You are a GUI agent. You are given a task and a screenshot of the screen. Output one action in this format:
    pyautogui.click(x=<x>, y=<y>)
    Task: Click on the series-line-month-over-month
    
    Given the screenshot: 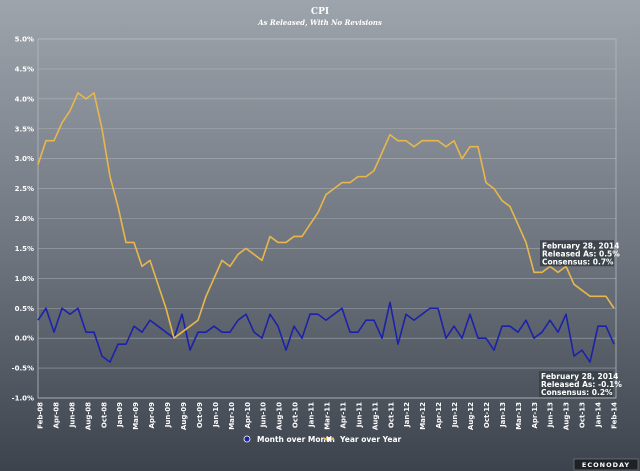 What is the action you would take?
    pyautogui.click(x=326, y=332)
    